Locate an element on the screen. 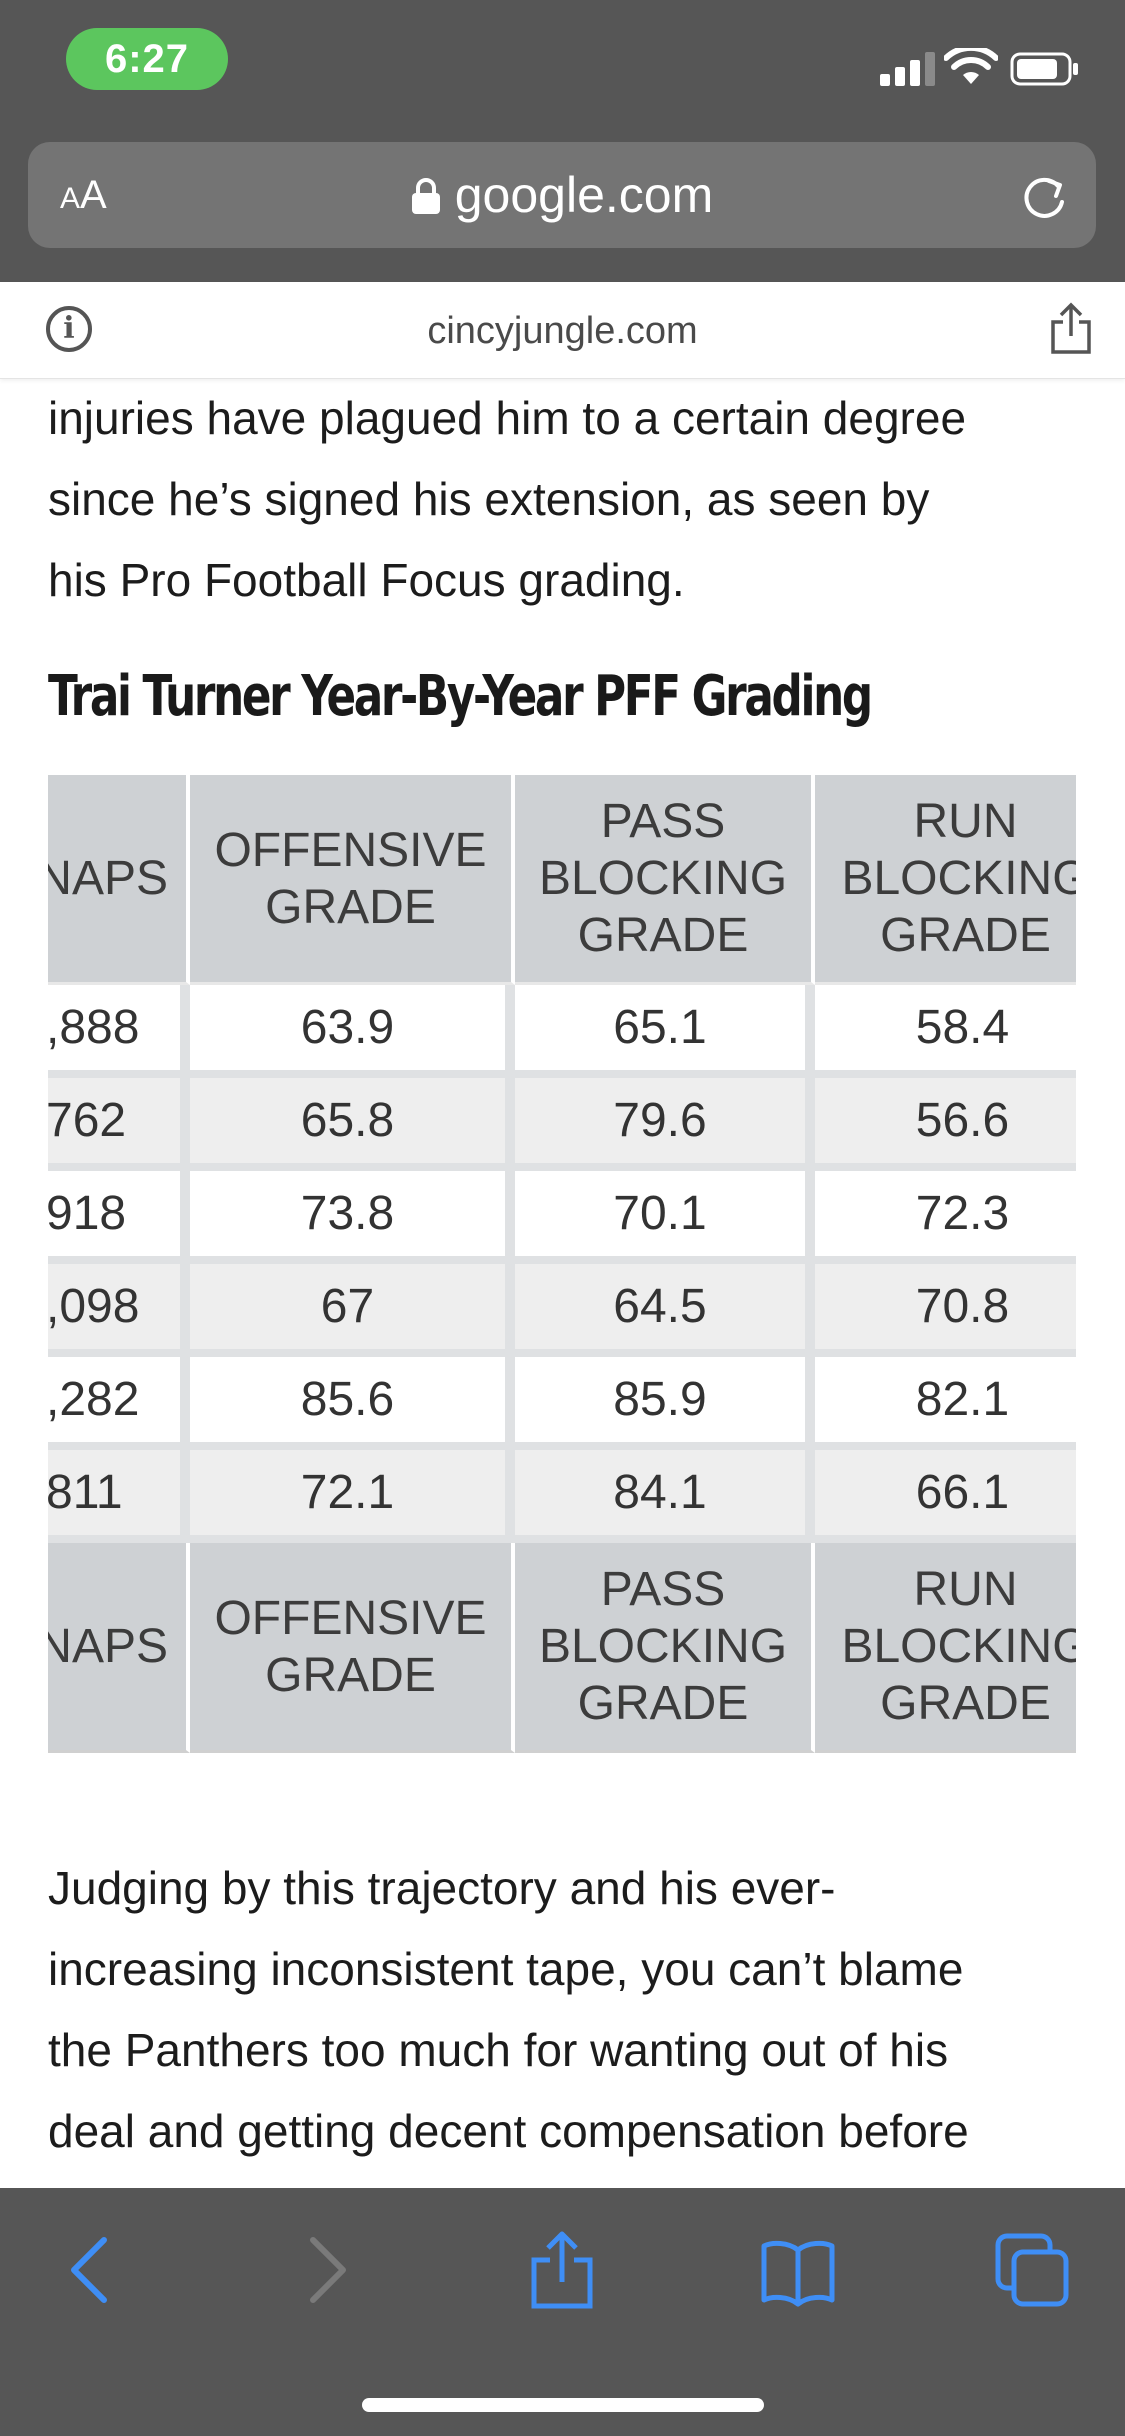  cell-run-blocking-grade: 82.1 is located at coordinates (945, 1403).